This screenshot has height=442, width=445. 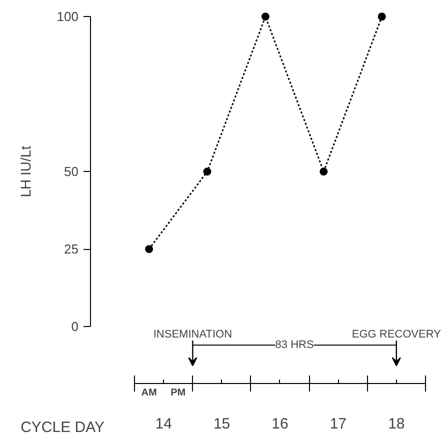 I want to click on text: INSEMINATION, so click(x=192, y=334).